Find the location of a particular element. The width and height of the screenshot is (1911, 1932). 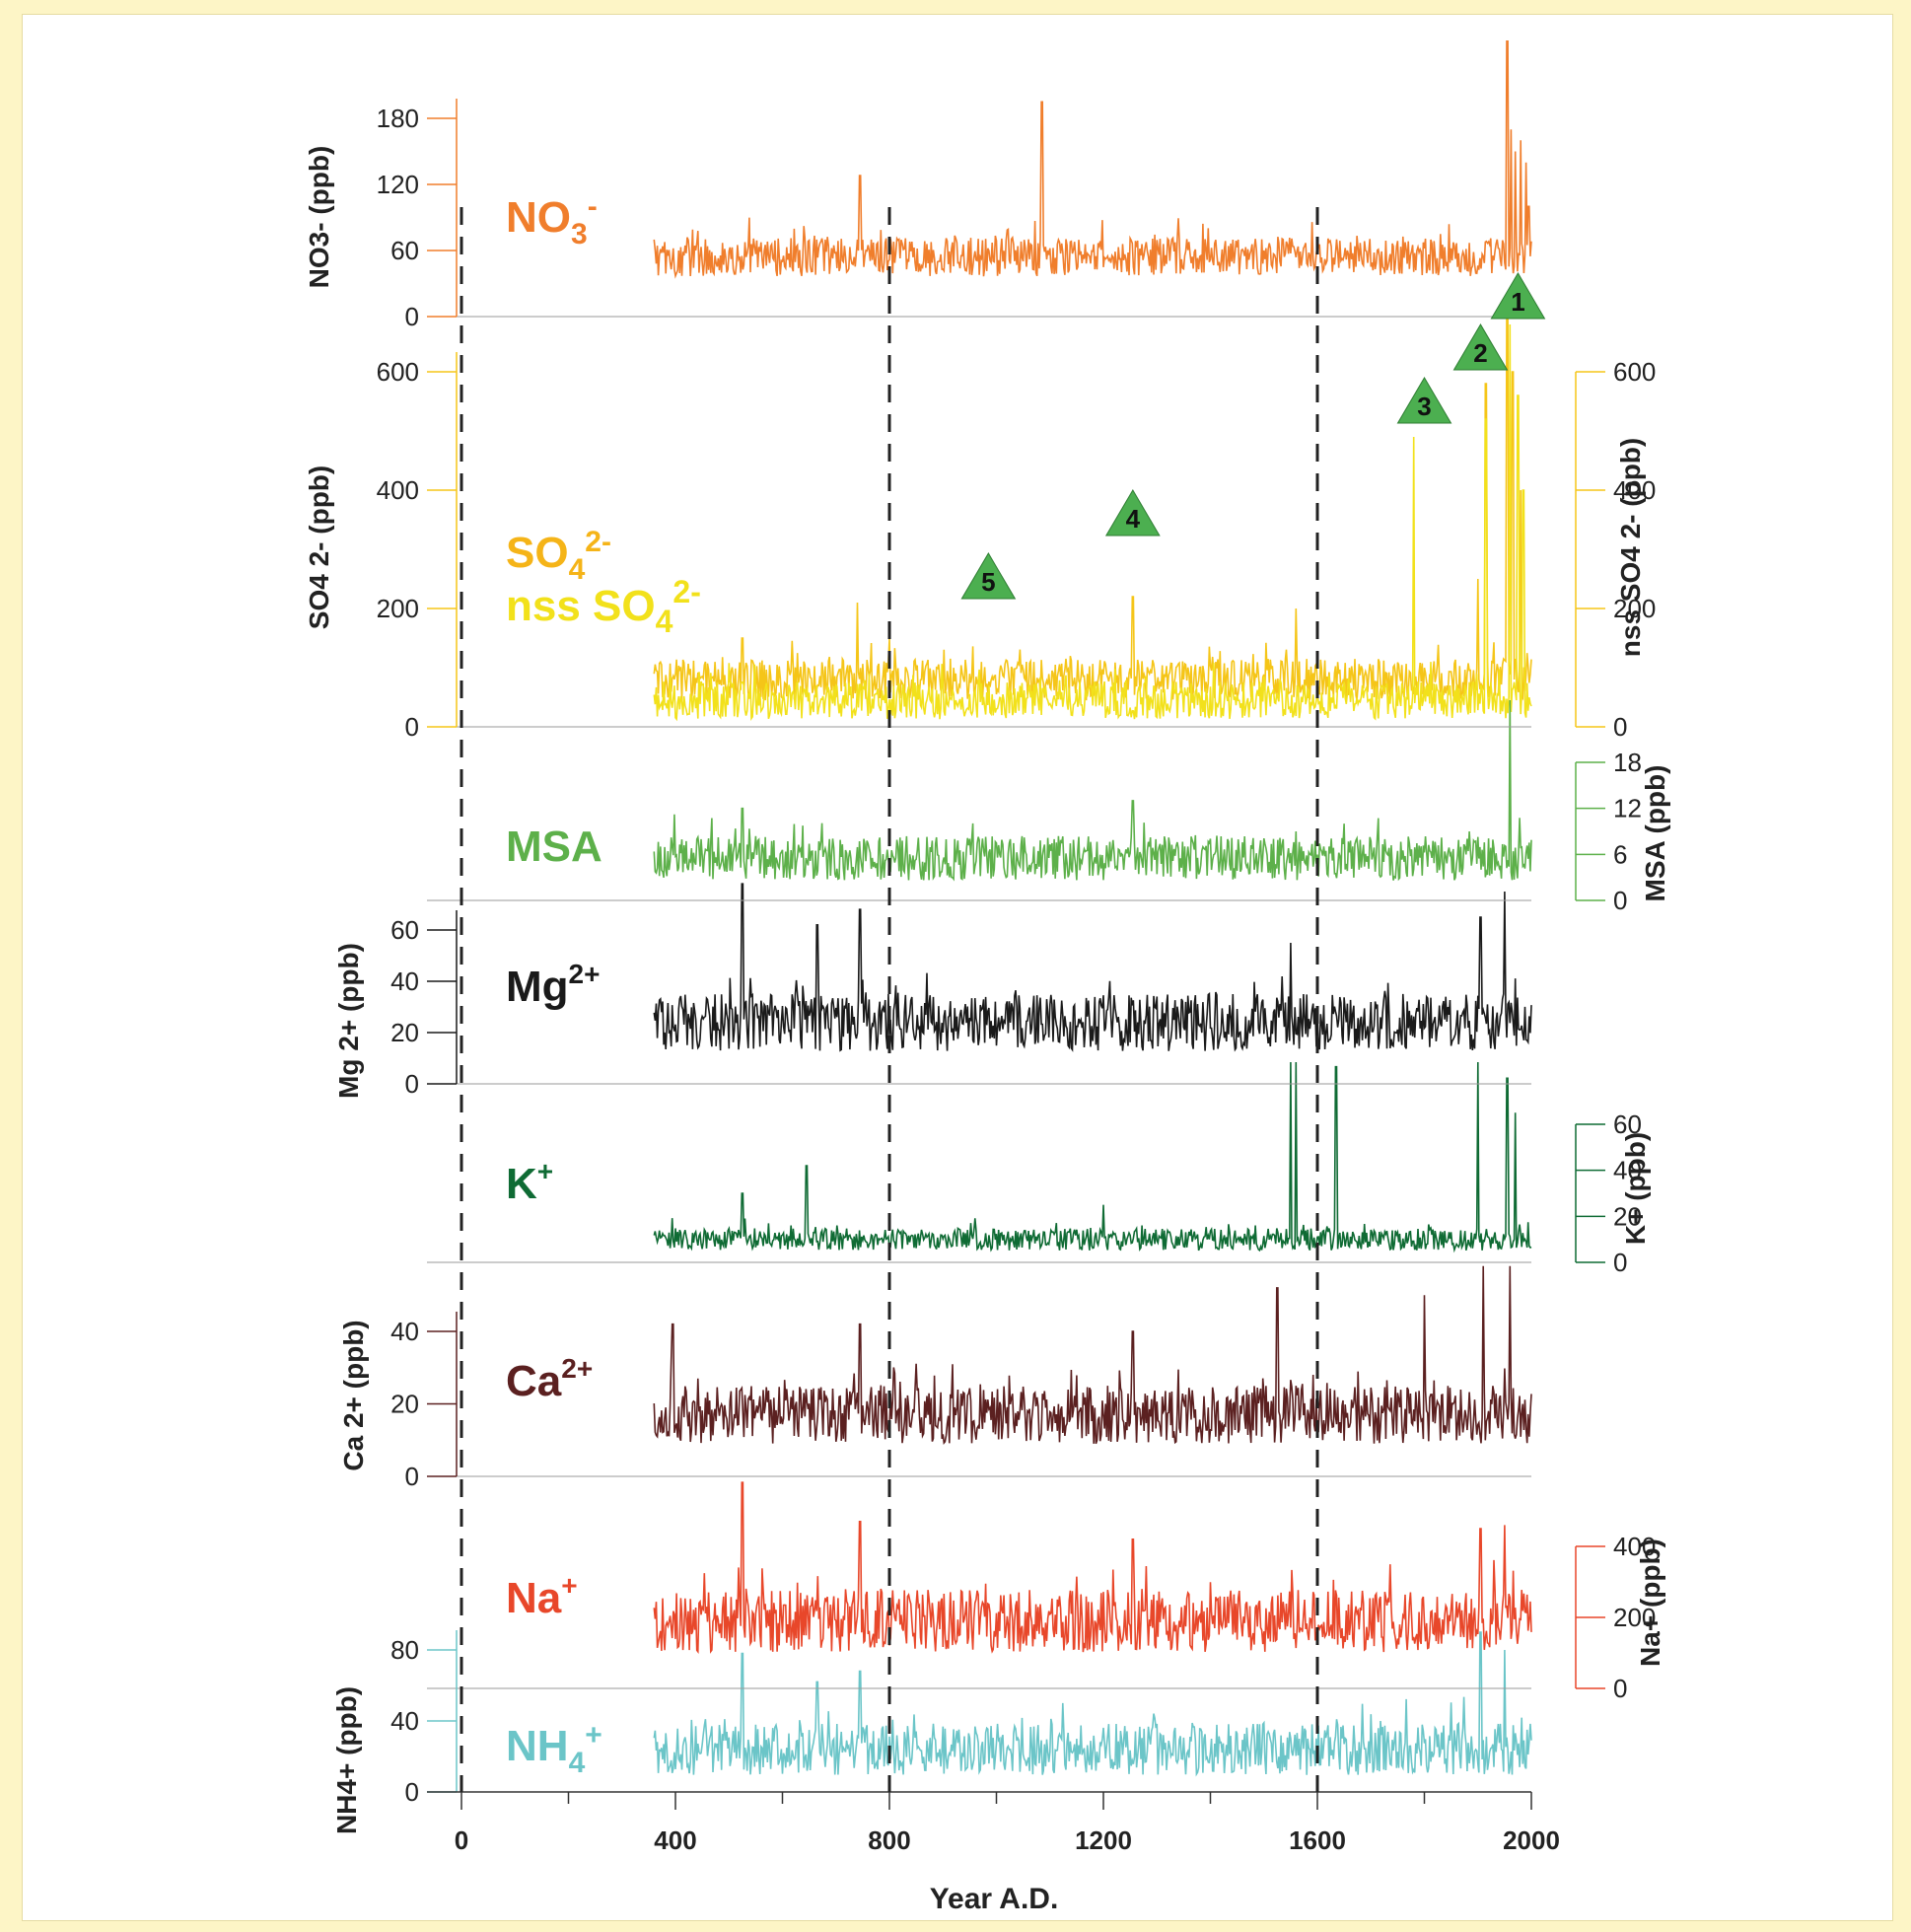

event-marker-label-2: 2 is located at coordinates (1480, 353).